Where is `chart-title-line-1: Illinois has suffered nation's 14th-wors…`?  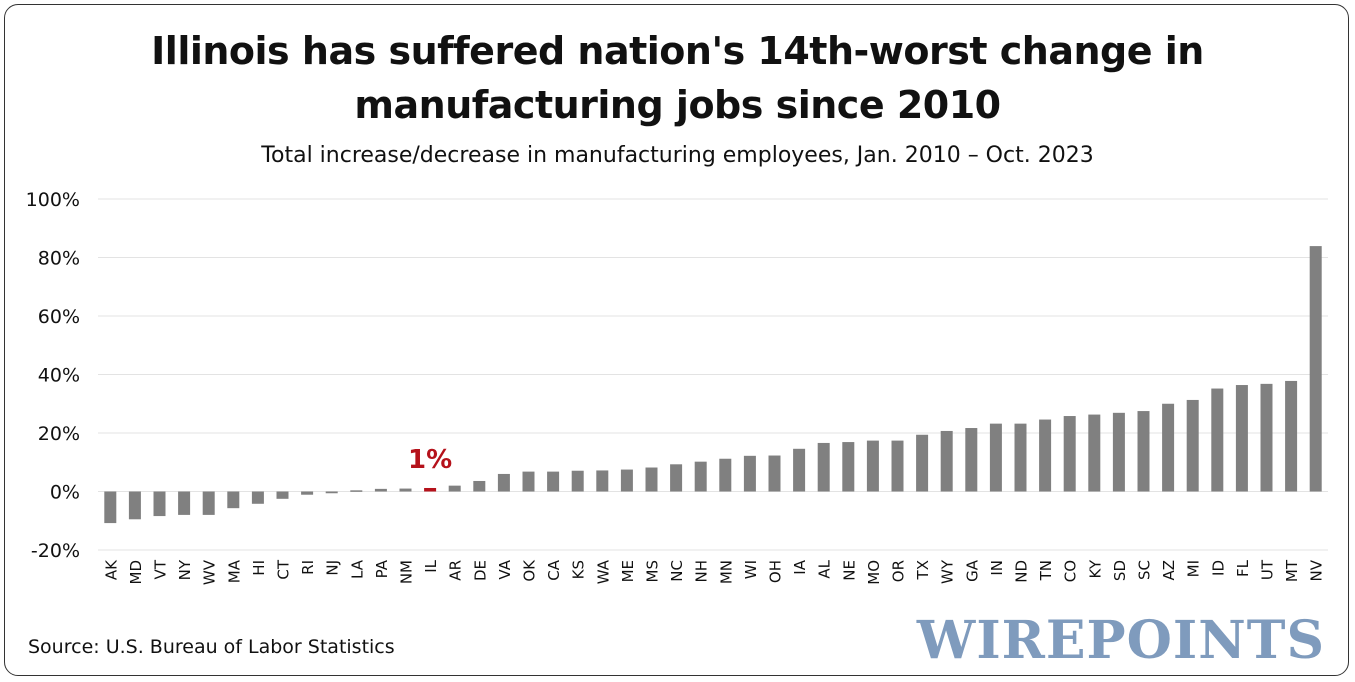
chart-title-line-1: Illinois has suffered nation's 14th-wors… is located at coordinates (677, 51).